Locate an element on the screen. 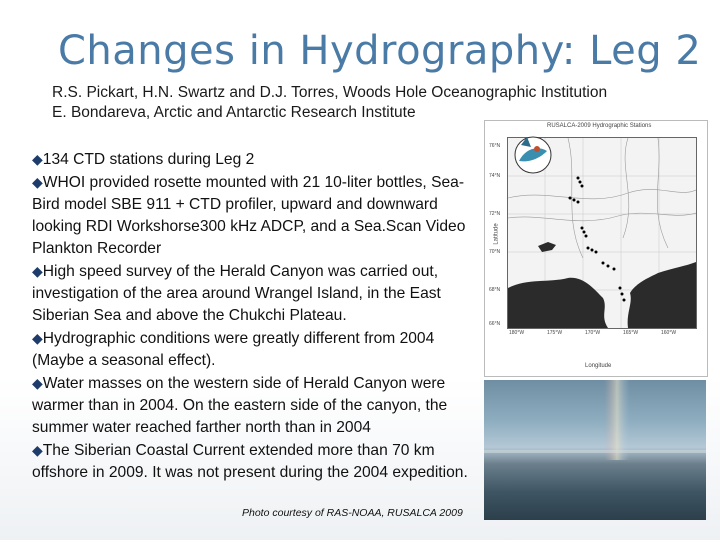 Image resolution: width=720 pixels, height=540 pixels. photo-credit: Photo courtesy of RAS-NOAA, RUSALCA 2009 is located at coordinates (352, 513).